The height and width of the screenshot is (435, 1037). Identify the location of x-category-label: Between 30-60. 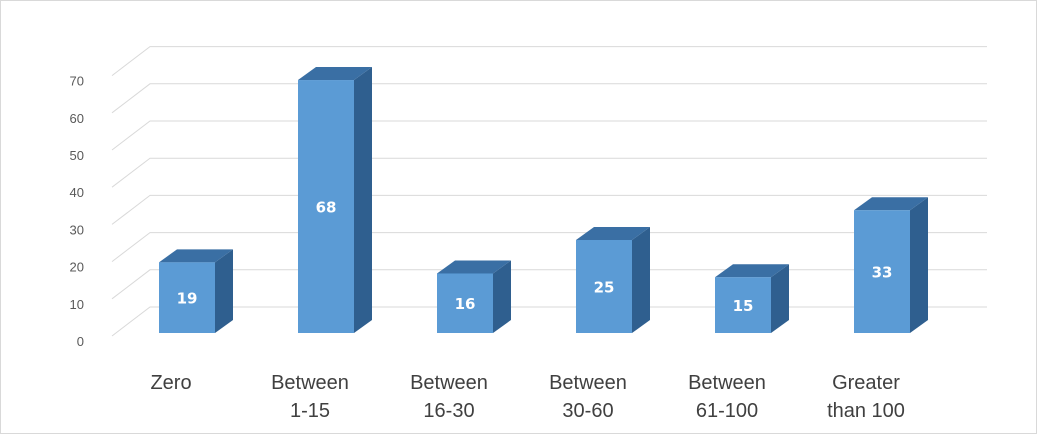
(588, 397).